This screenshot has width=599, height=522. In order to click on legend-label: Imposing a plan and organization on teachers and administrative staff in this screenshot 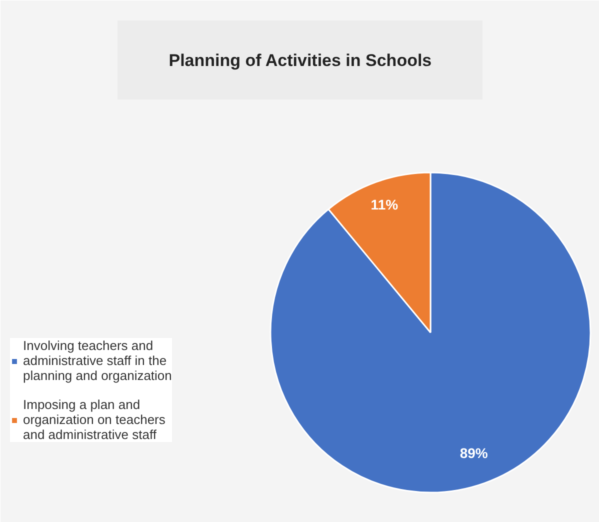, I will do `click(94, 419)`.